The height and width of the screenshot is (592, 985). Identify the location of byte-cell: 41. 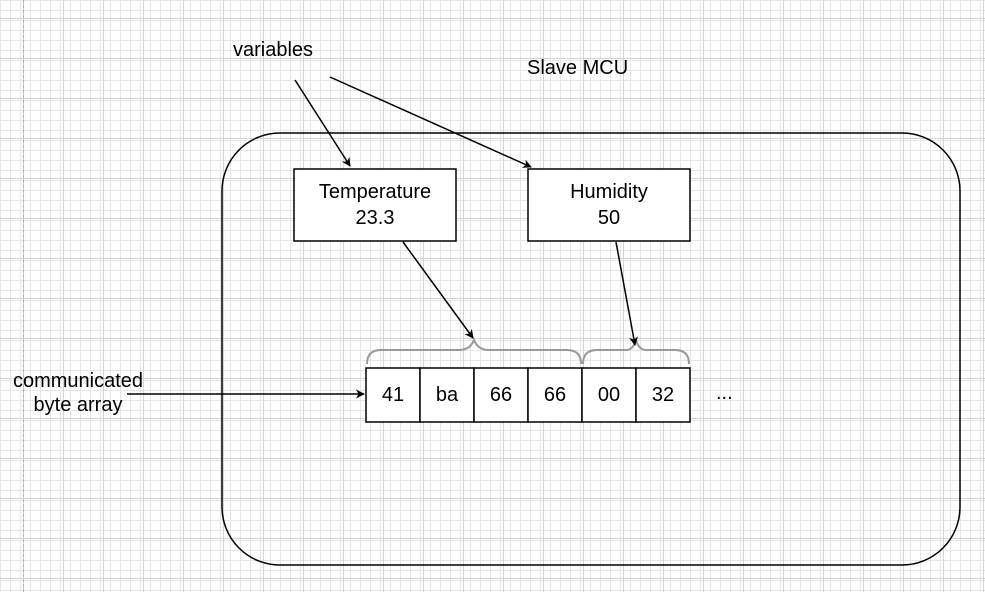
(393, 394).